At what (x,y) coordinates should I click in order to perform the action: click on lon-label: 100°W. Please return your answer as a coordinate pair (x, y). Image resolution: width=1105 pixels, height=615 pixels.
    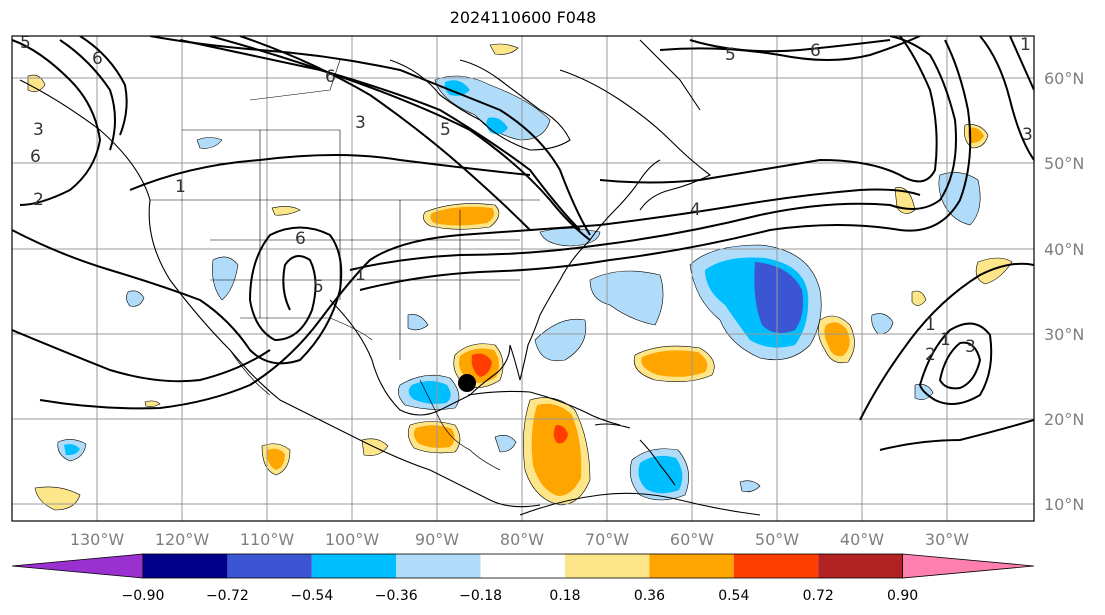
    Looking at the image, I should click on (352, 539).